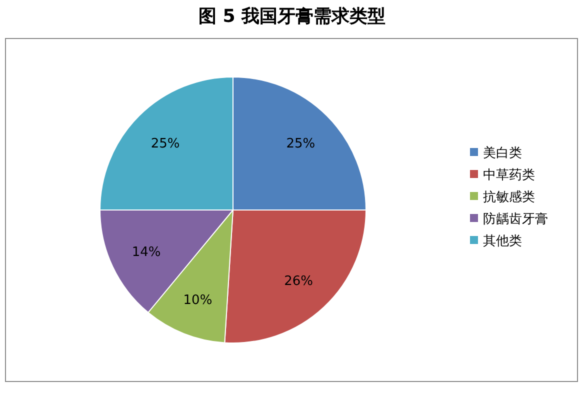 The image size is (584, 406). What do you see at coordinates (502, 153) in the screenshot?
I see `legend-label: 美白类` at bounding box center [502, 153].